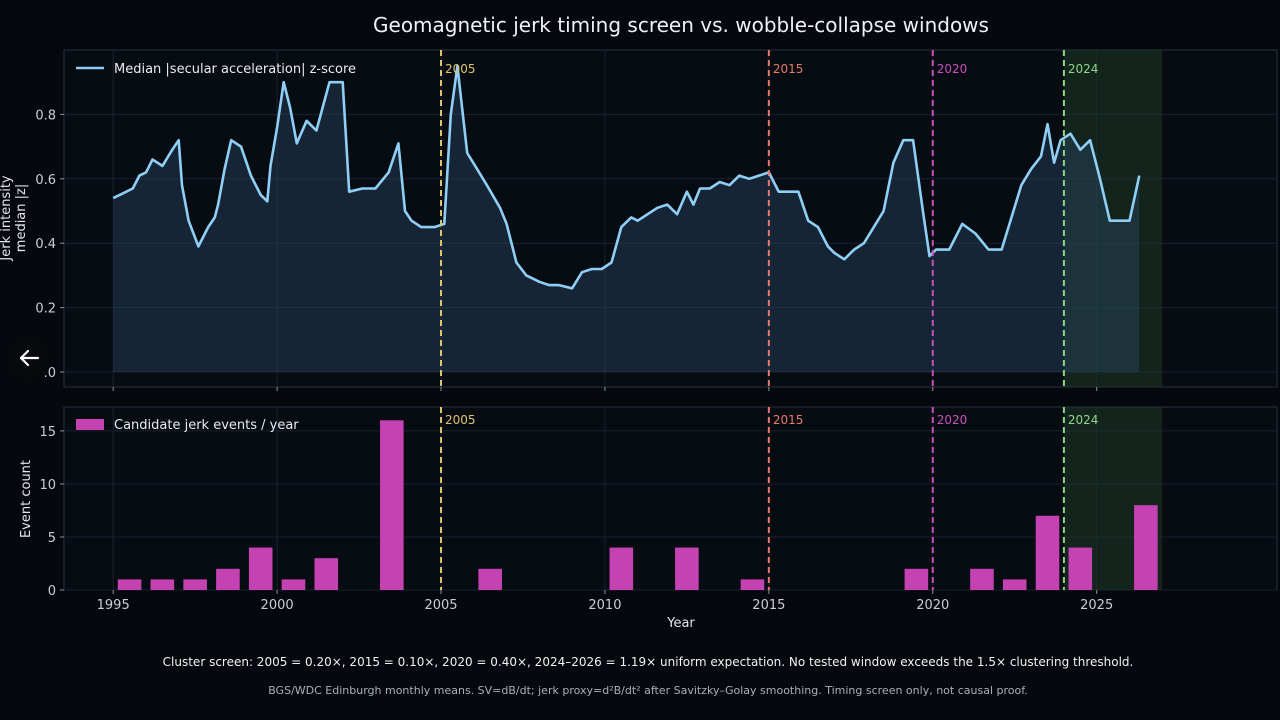 The height and width of the screenshot is (720, 1280). Describe the element at coordinates (206, 425) in the screenshot. I see `bottom-legend-label: Candidate jerk events / year` at that location.